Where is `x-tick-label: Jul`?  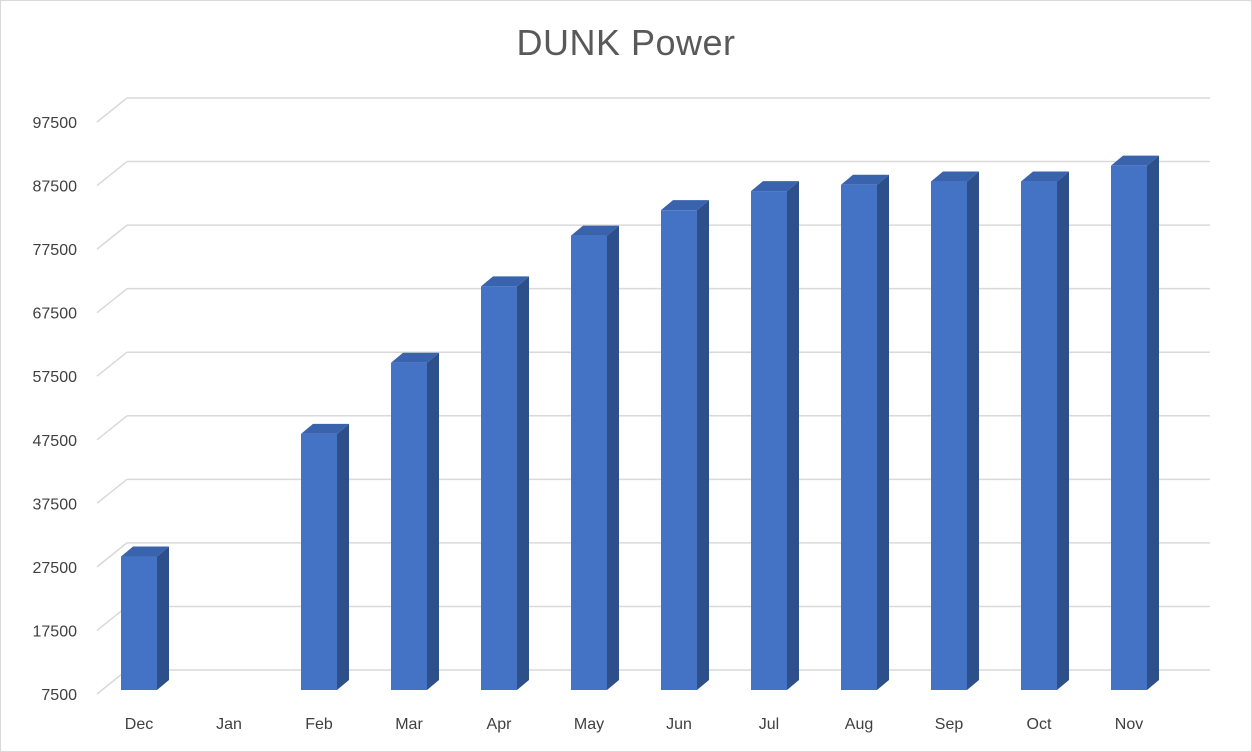 x-tick-label: Jul is located at coordinates (769, 724).